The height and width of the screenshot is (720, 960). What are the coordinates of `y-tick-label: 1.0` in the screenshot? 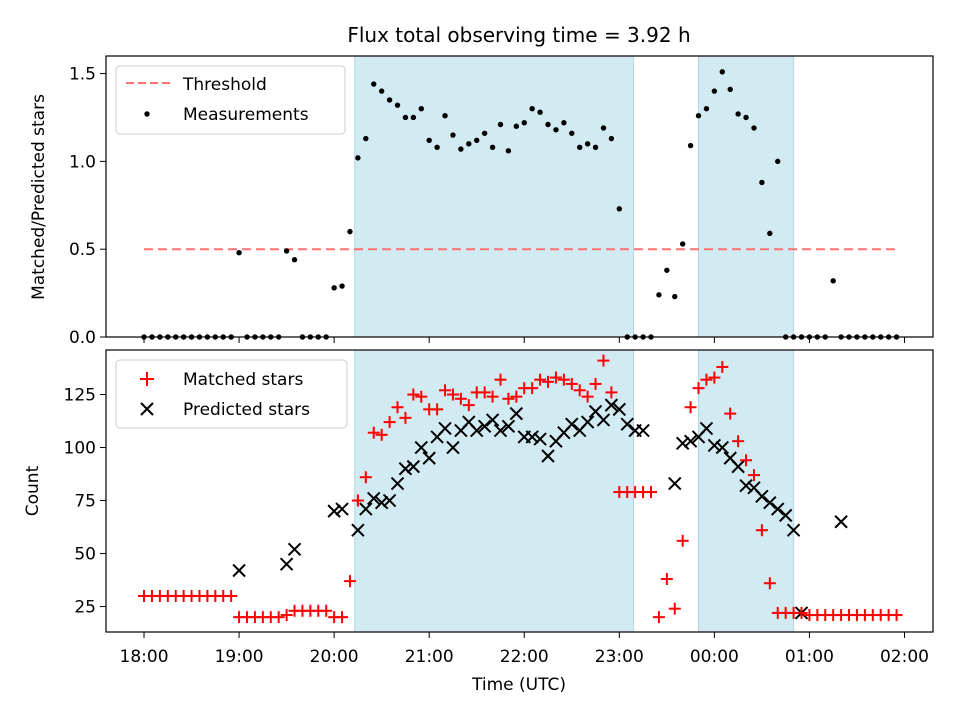 It's located at (82, 162).